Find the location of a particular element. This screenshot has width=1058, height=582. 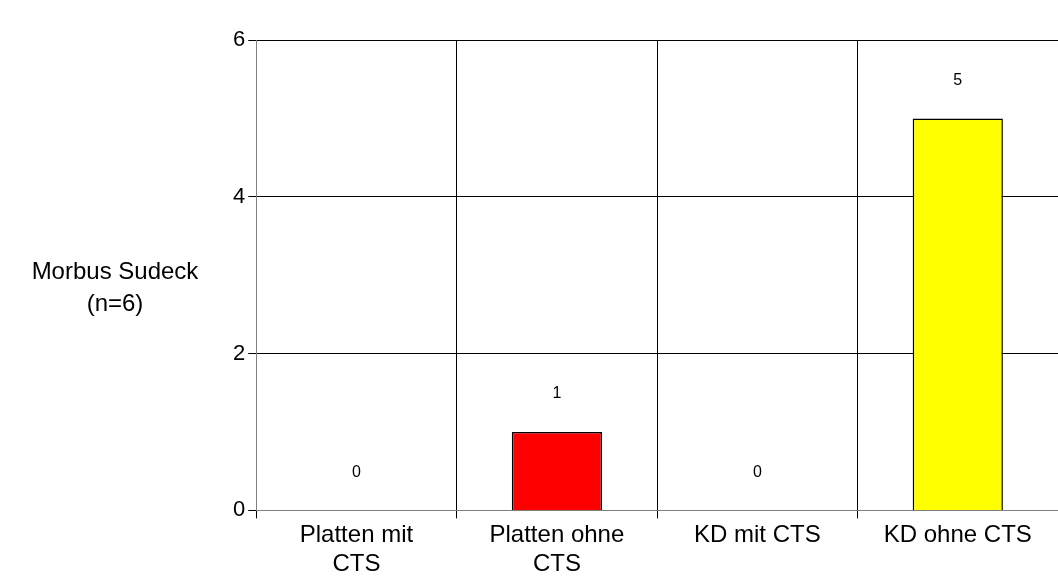

y-tick-label: 0 is located at coordinates (239, 509).